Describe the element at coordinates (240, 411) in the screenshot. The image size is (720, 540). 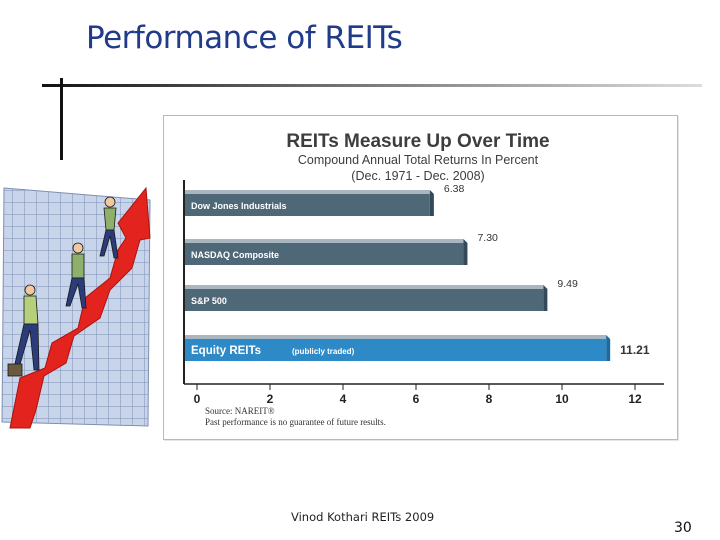
I see `source-line1: Source: NAREIT®` at that location.